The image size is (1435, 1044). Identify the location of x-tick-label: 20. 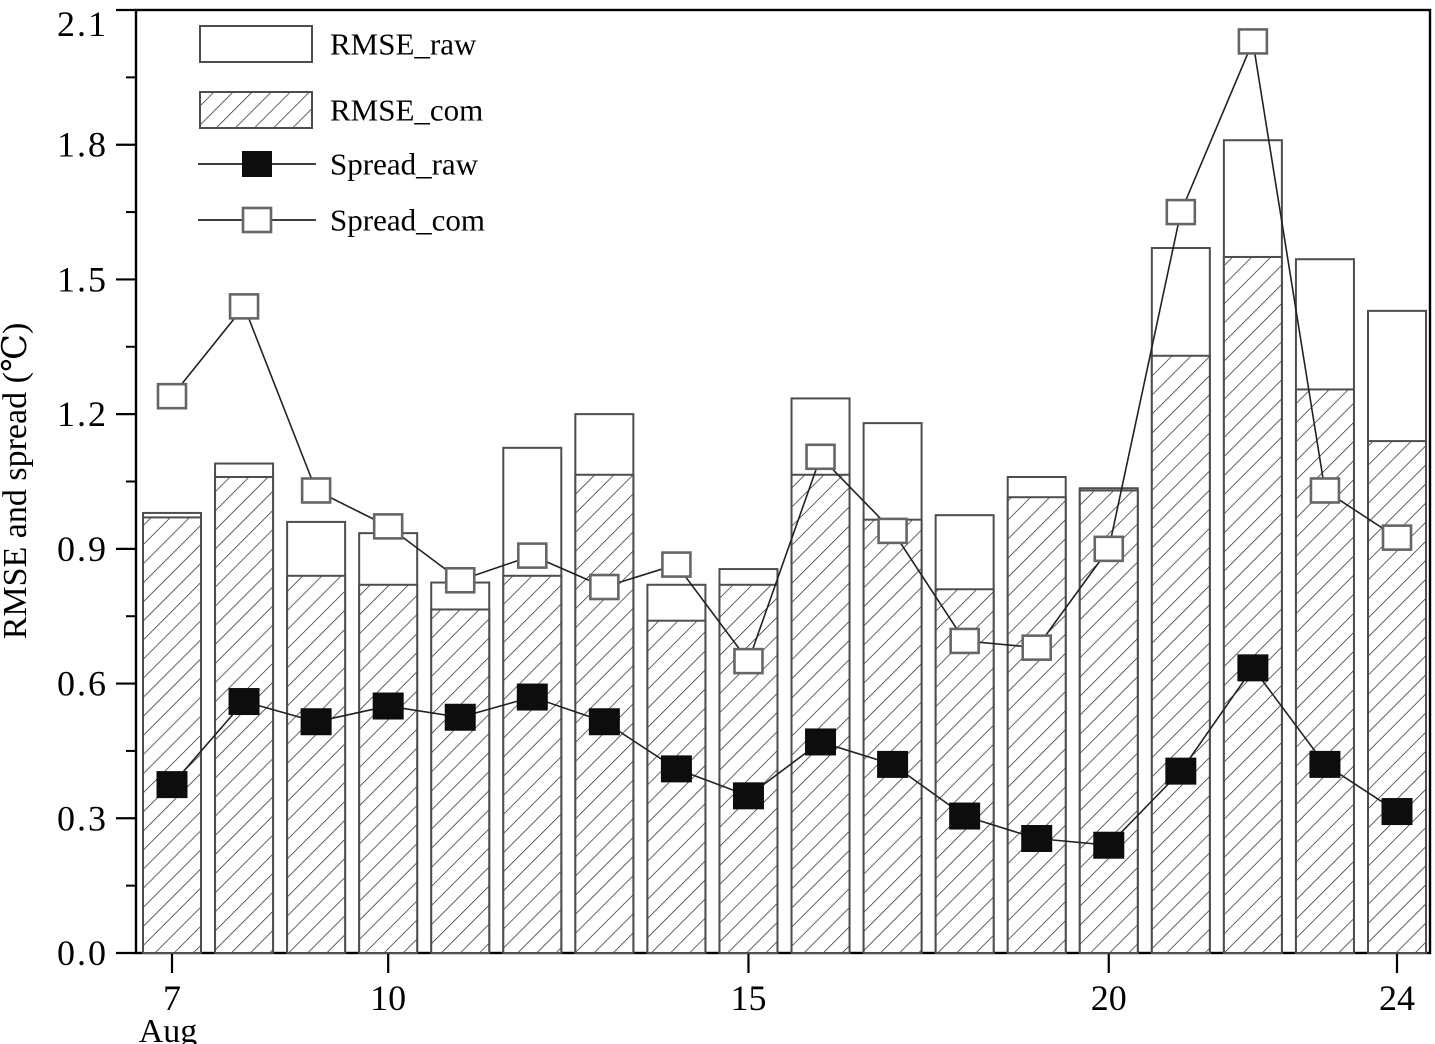
(1109, 998).